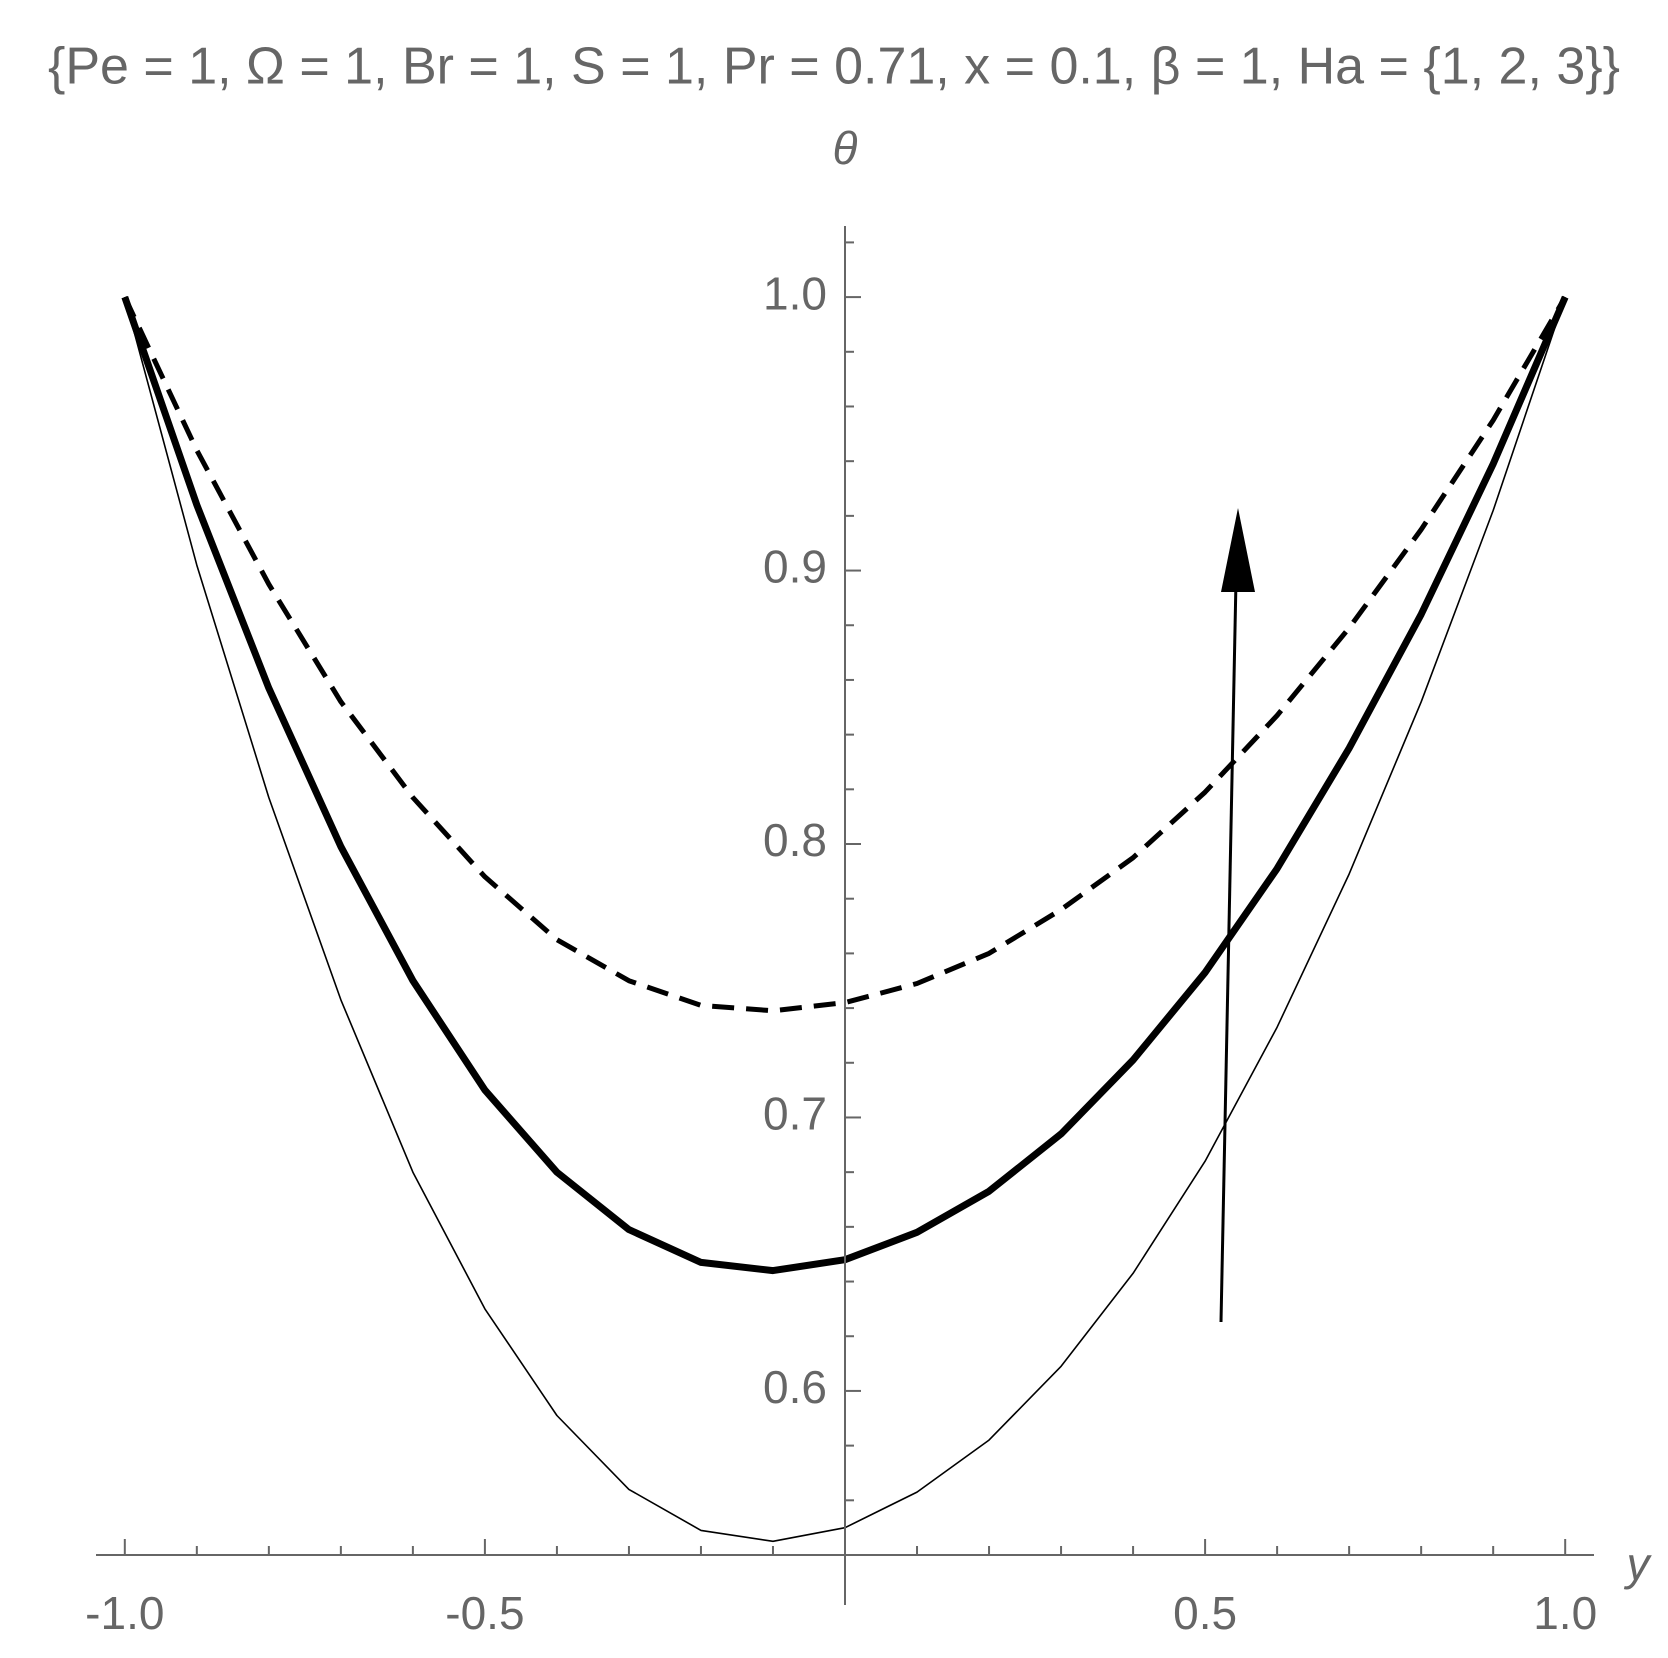  I want to click on x-tick-label: 0.5, so click(1205, 1613).